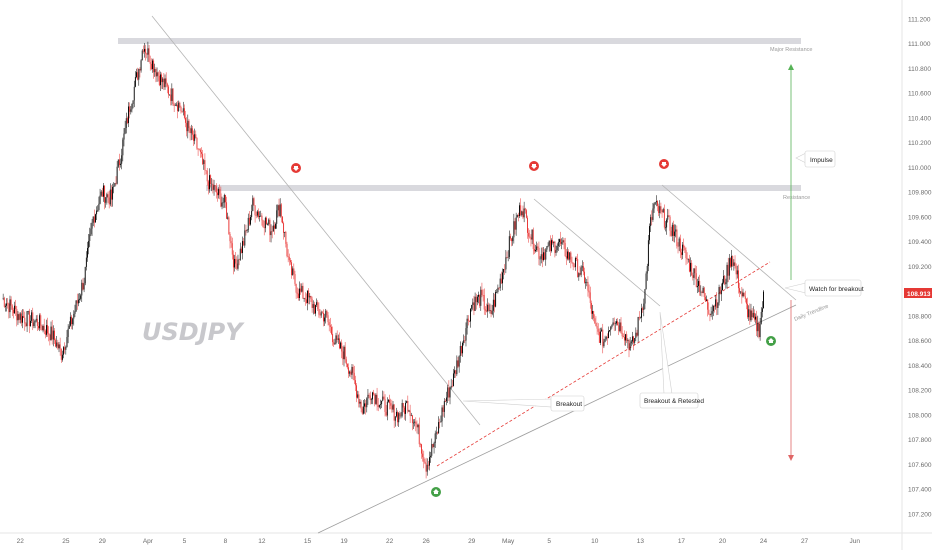 Image resolution: width=932 pixels, height=550 pixels. I want to click on price-axis, so click(917, 275).